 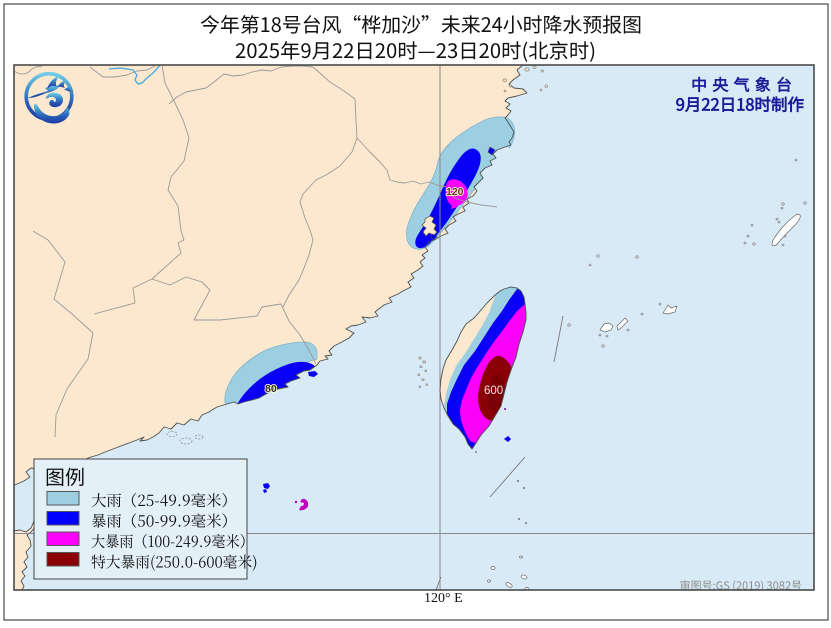 What do you see at coordinates (271, 389) in the screenshot?
I see `svg-text: 80` at bounding box center [271, 389].